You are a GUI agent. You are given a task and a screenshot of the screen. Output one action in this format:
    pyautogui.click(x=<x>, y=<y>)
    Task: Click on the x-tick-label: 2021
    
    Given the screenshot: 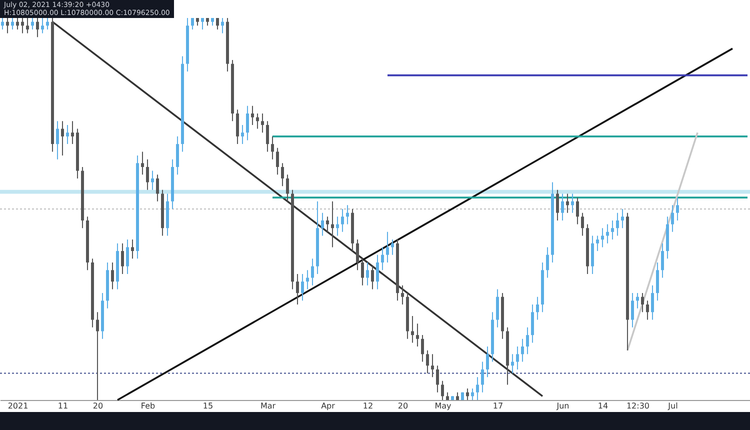 What is the action you would take?
    pyautogui.click(x=18, y=406)
    